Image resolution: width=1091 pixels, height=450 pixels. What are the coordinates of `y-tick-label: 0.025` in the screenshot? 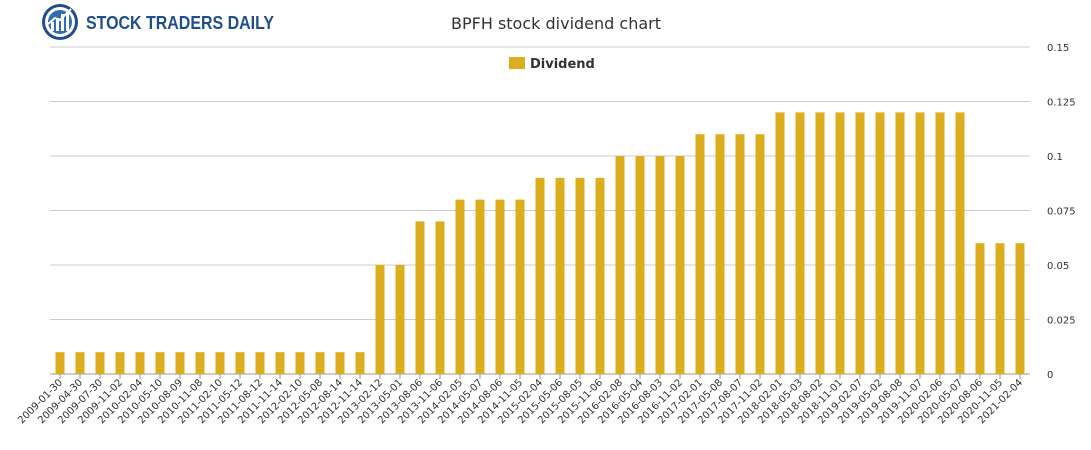 It's located at (1061, 321).